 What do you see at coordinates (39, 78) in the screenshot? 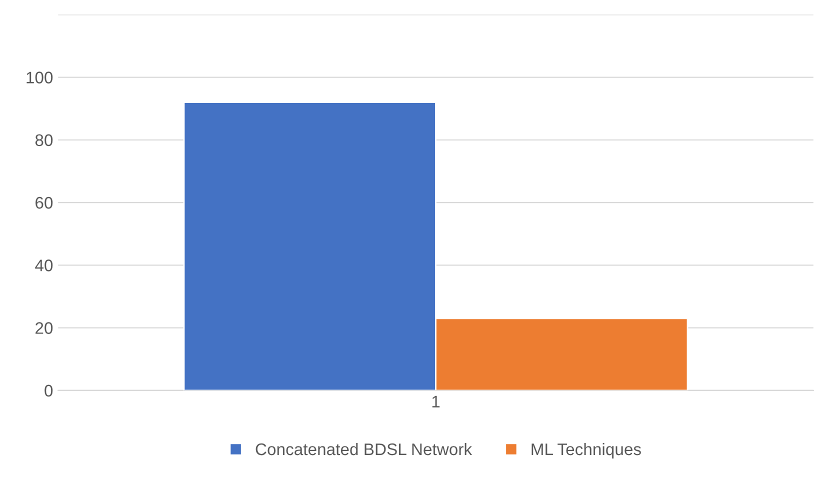
I see `y-tick-label: 100` at bounding box center [39, 78].